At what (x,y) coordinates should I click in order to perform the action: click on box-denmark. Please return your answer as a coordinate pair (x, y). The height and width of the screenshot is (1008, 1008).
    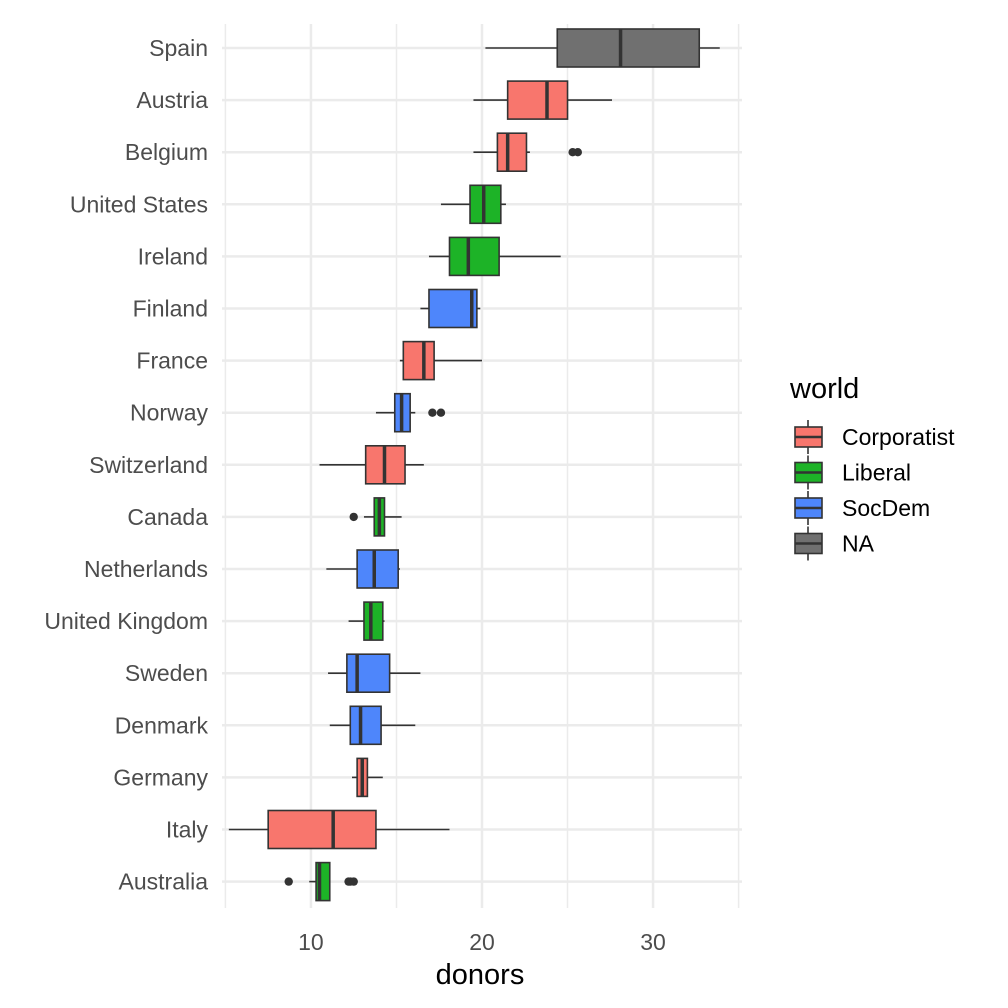
    Looking at the image, I should click on (372, 725).